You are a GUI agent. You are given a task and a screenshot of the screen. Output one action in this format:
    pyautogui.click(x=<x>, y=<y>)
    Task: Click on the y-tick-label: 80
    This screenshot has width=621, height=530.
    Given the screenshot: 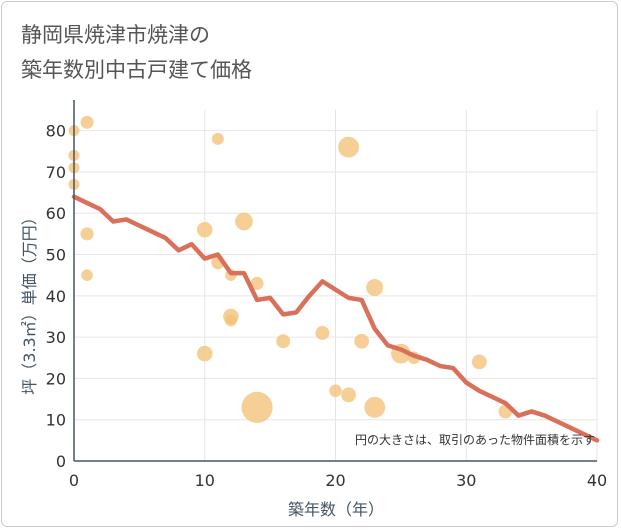 What is the action you would take?
    pyautogui.click(x=56, y=131)
    